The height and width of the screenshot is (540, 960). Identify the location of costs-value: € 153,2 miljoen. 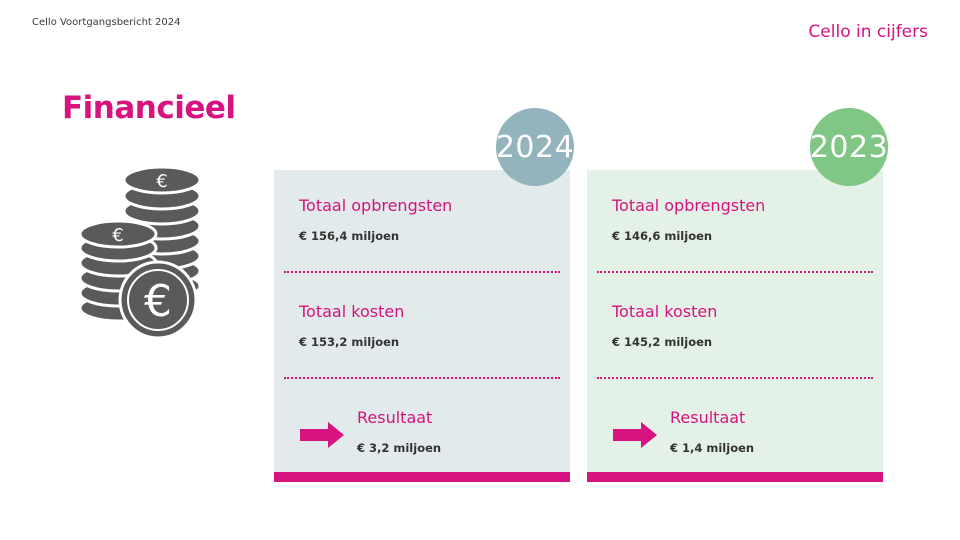
(349, 342).